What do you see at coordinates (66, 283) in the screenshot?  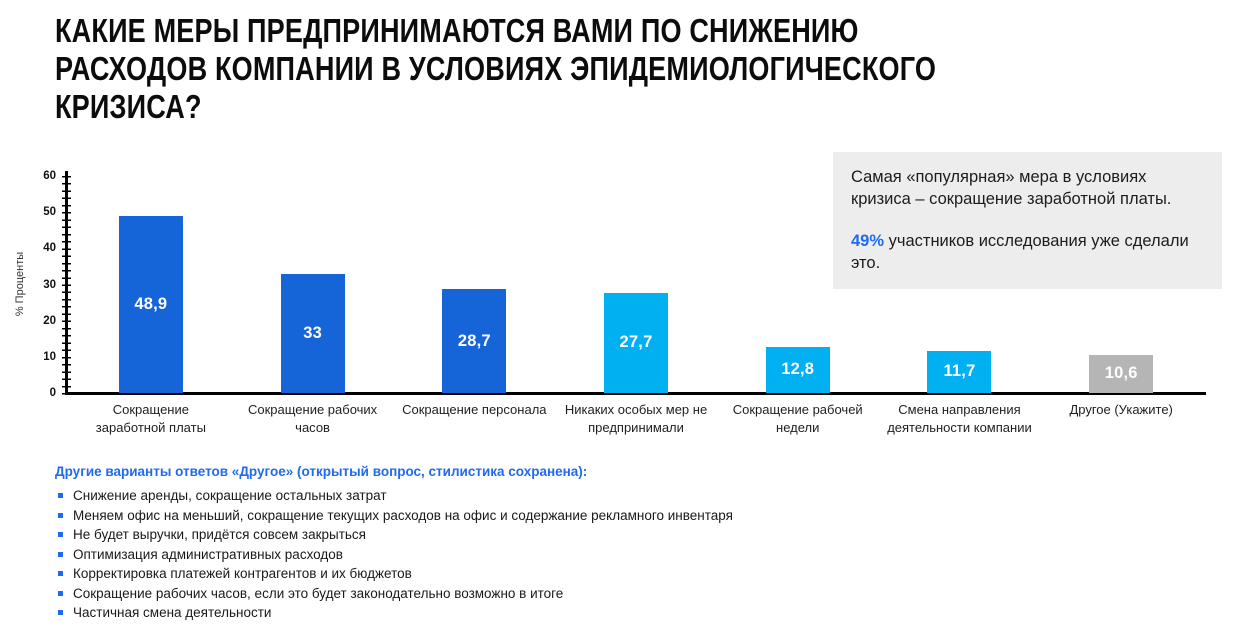 I see `y-axis-line` at bounding box center [66, 283].